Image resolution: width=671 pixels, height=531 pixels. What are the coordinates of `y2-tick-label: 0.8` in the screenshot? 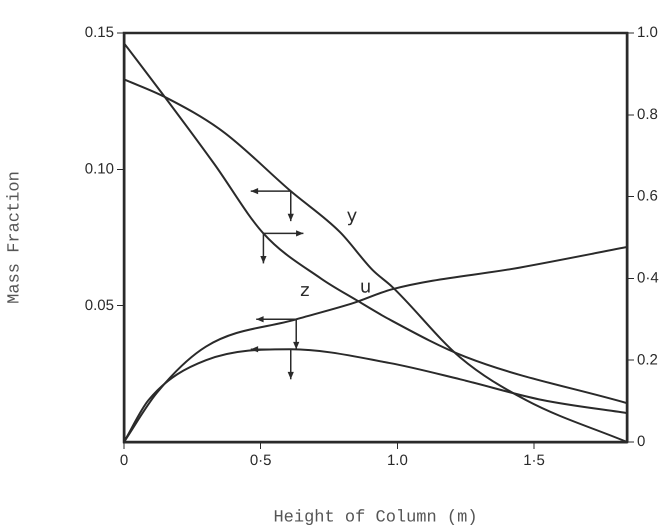 It's located at (647, 114).